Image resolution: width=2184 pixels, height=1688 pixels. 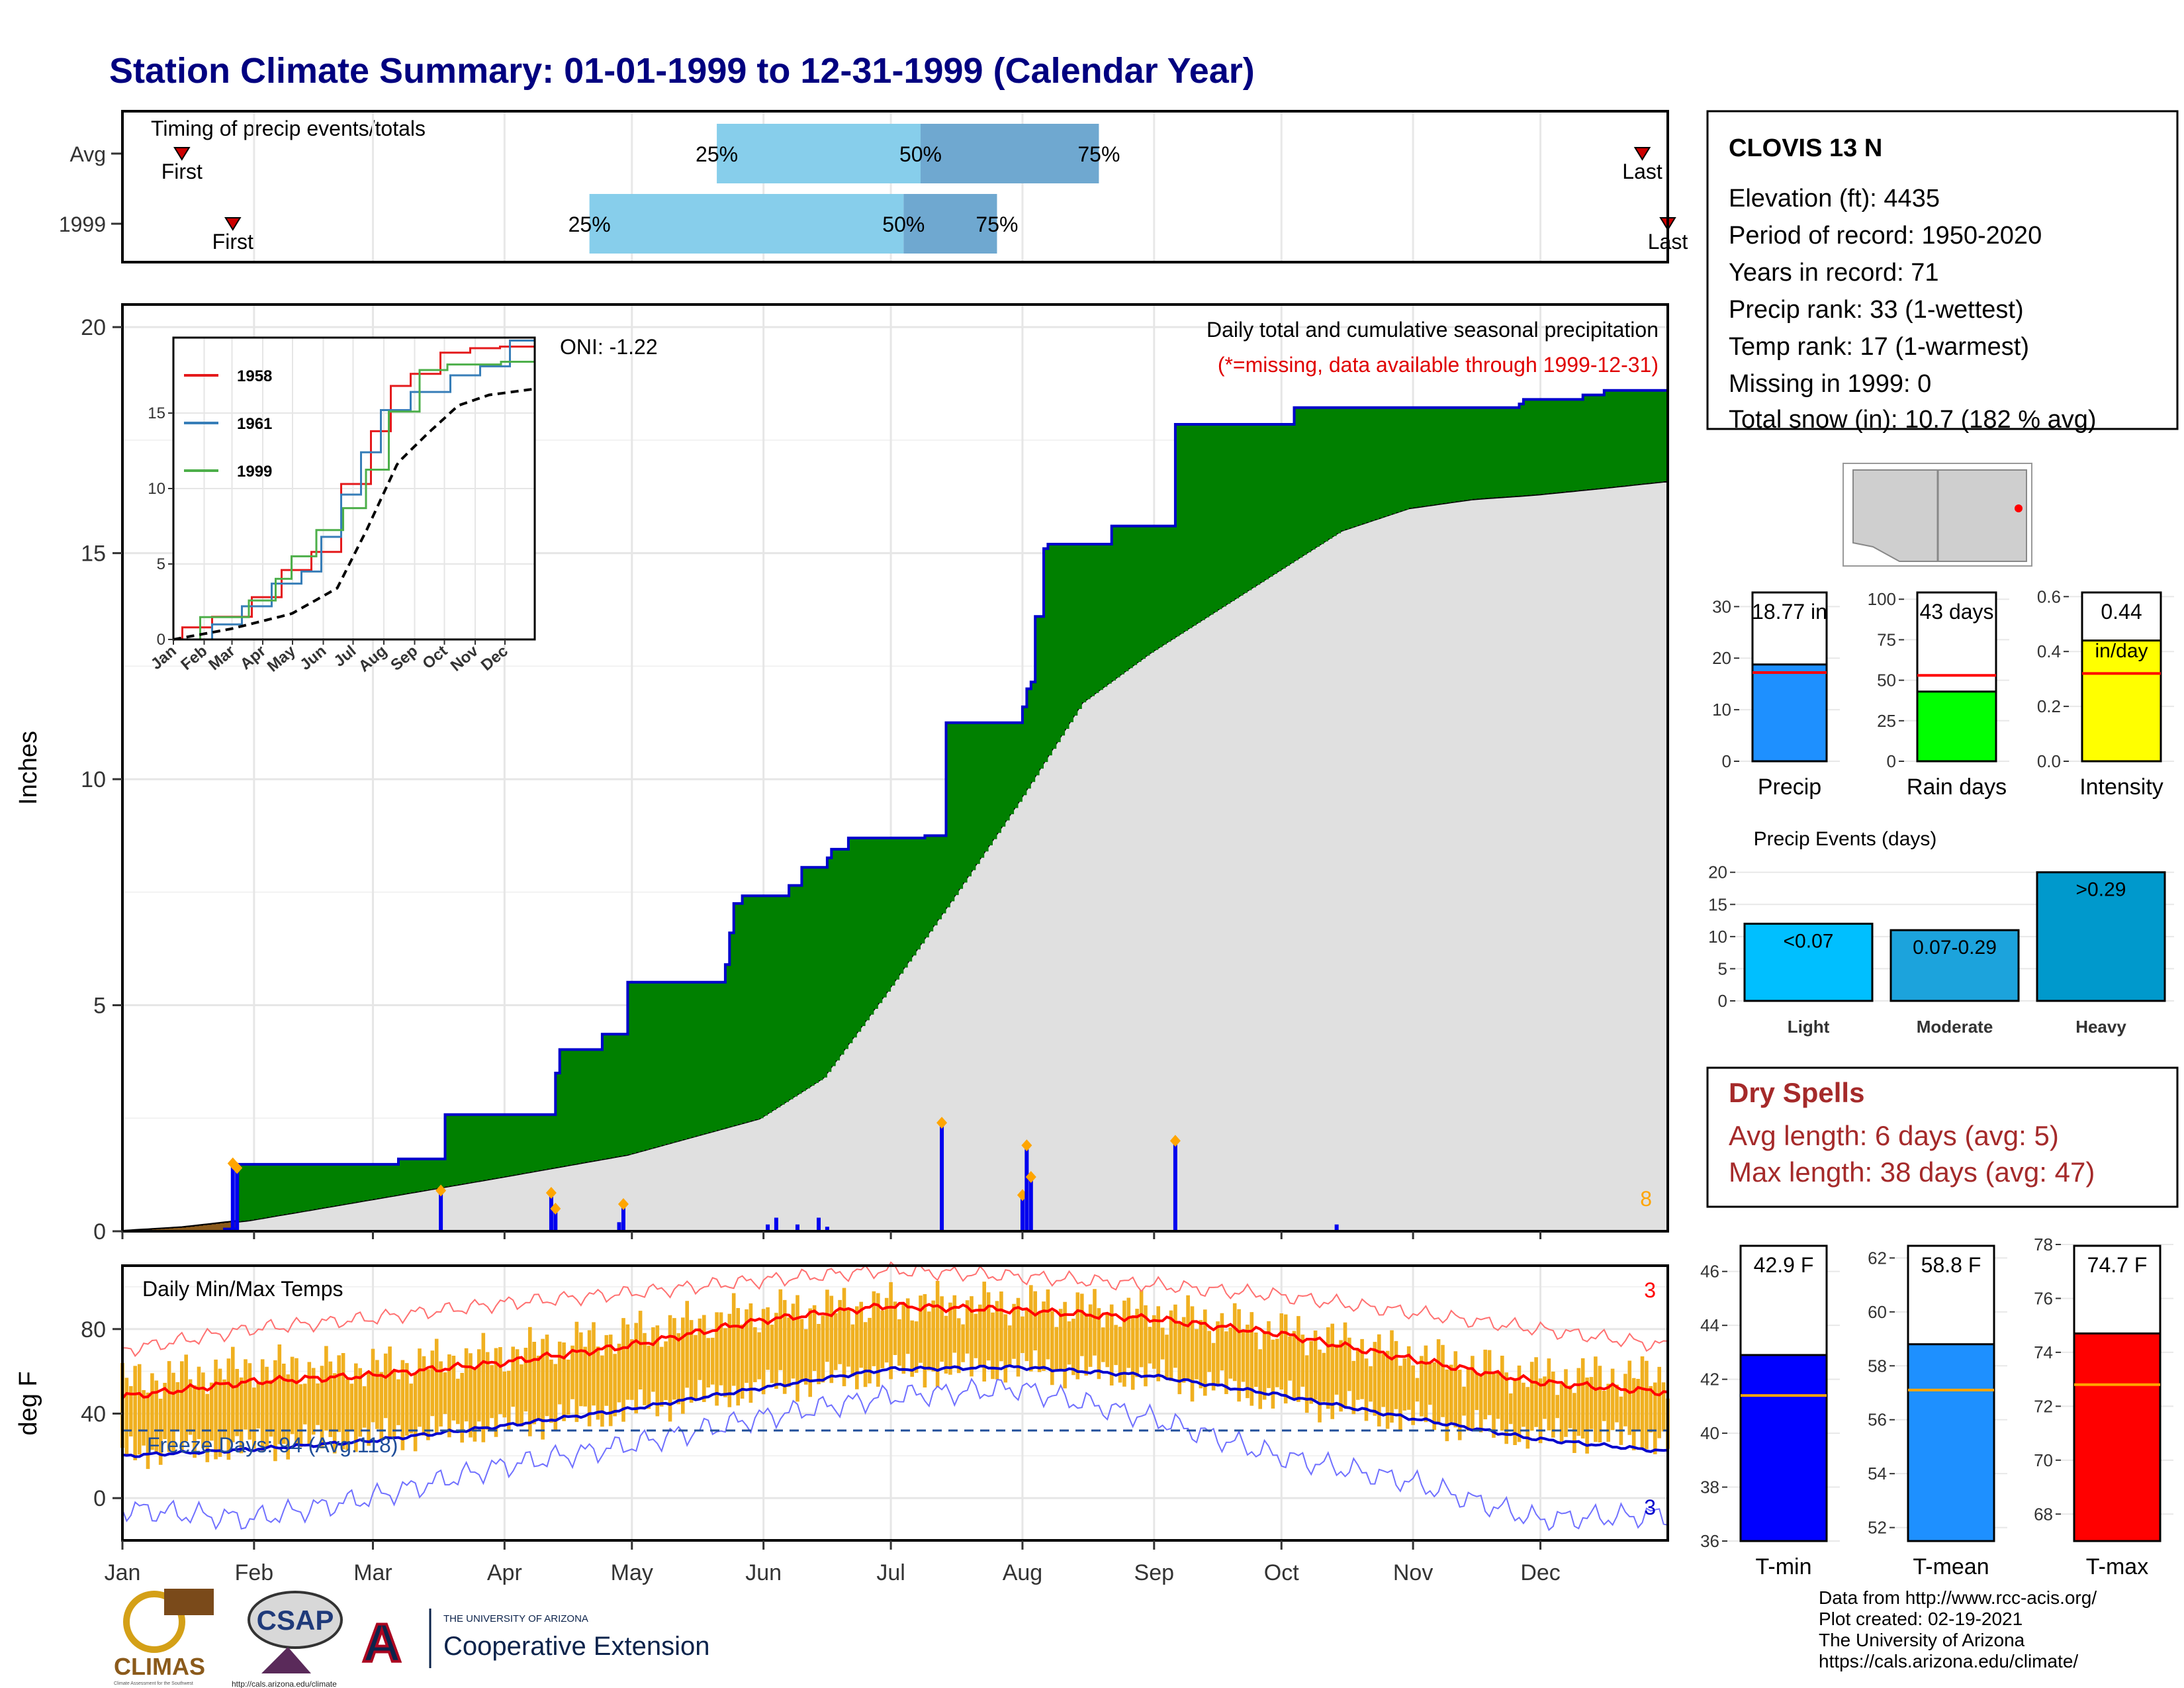 What do you see at coordinates (182, 154) in the screenshot?
I see `timing-first-marker` at bounding box center [182, 154].